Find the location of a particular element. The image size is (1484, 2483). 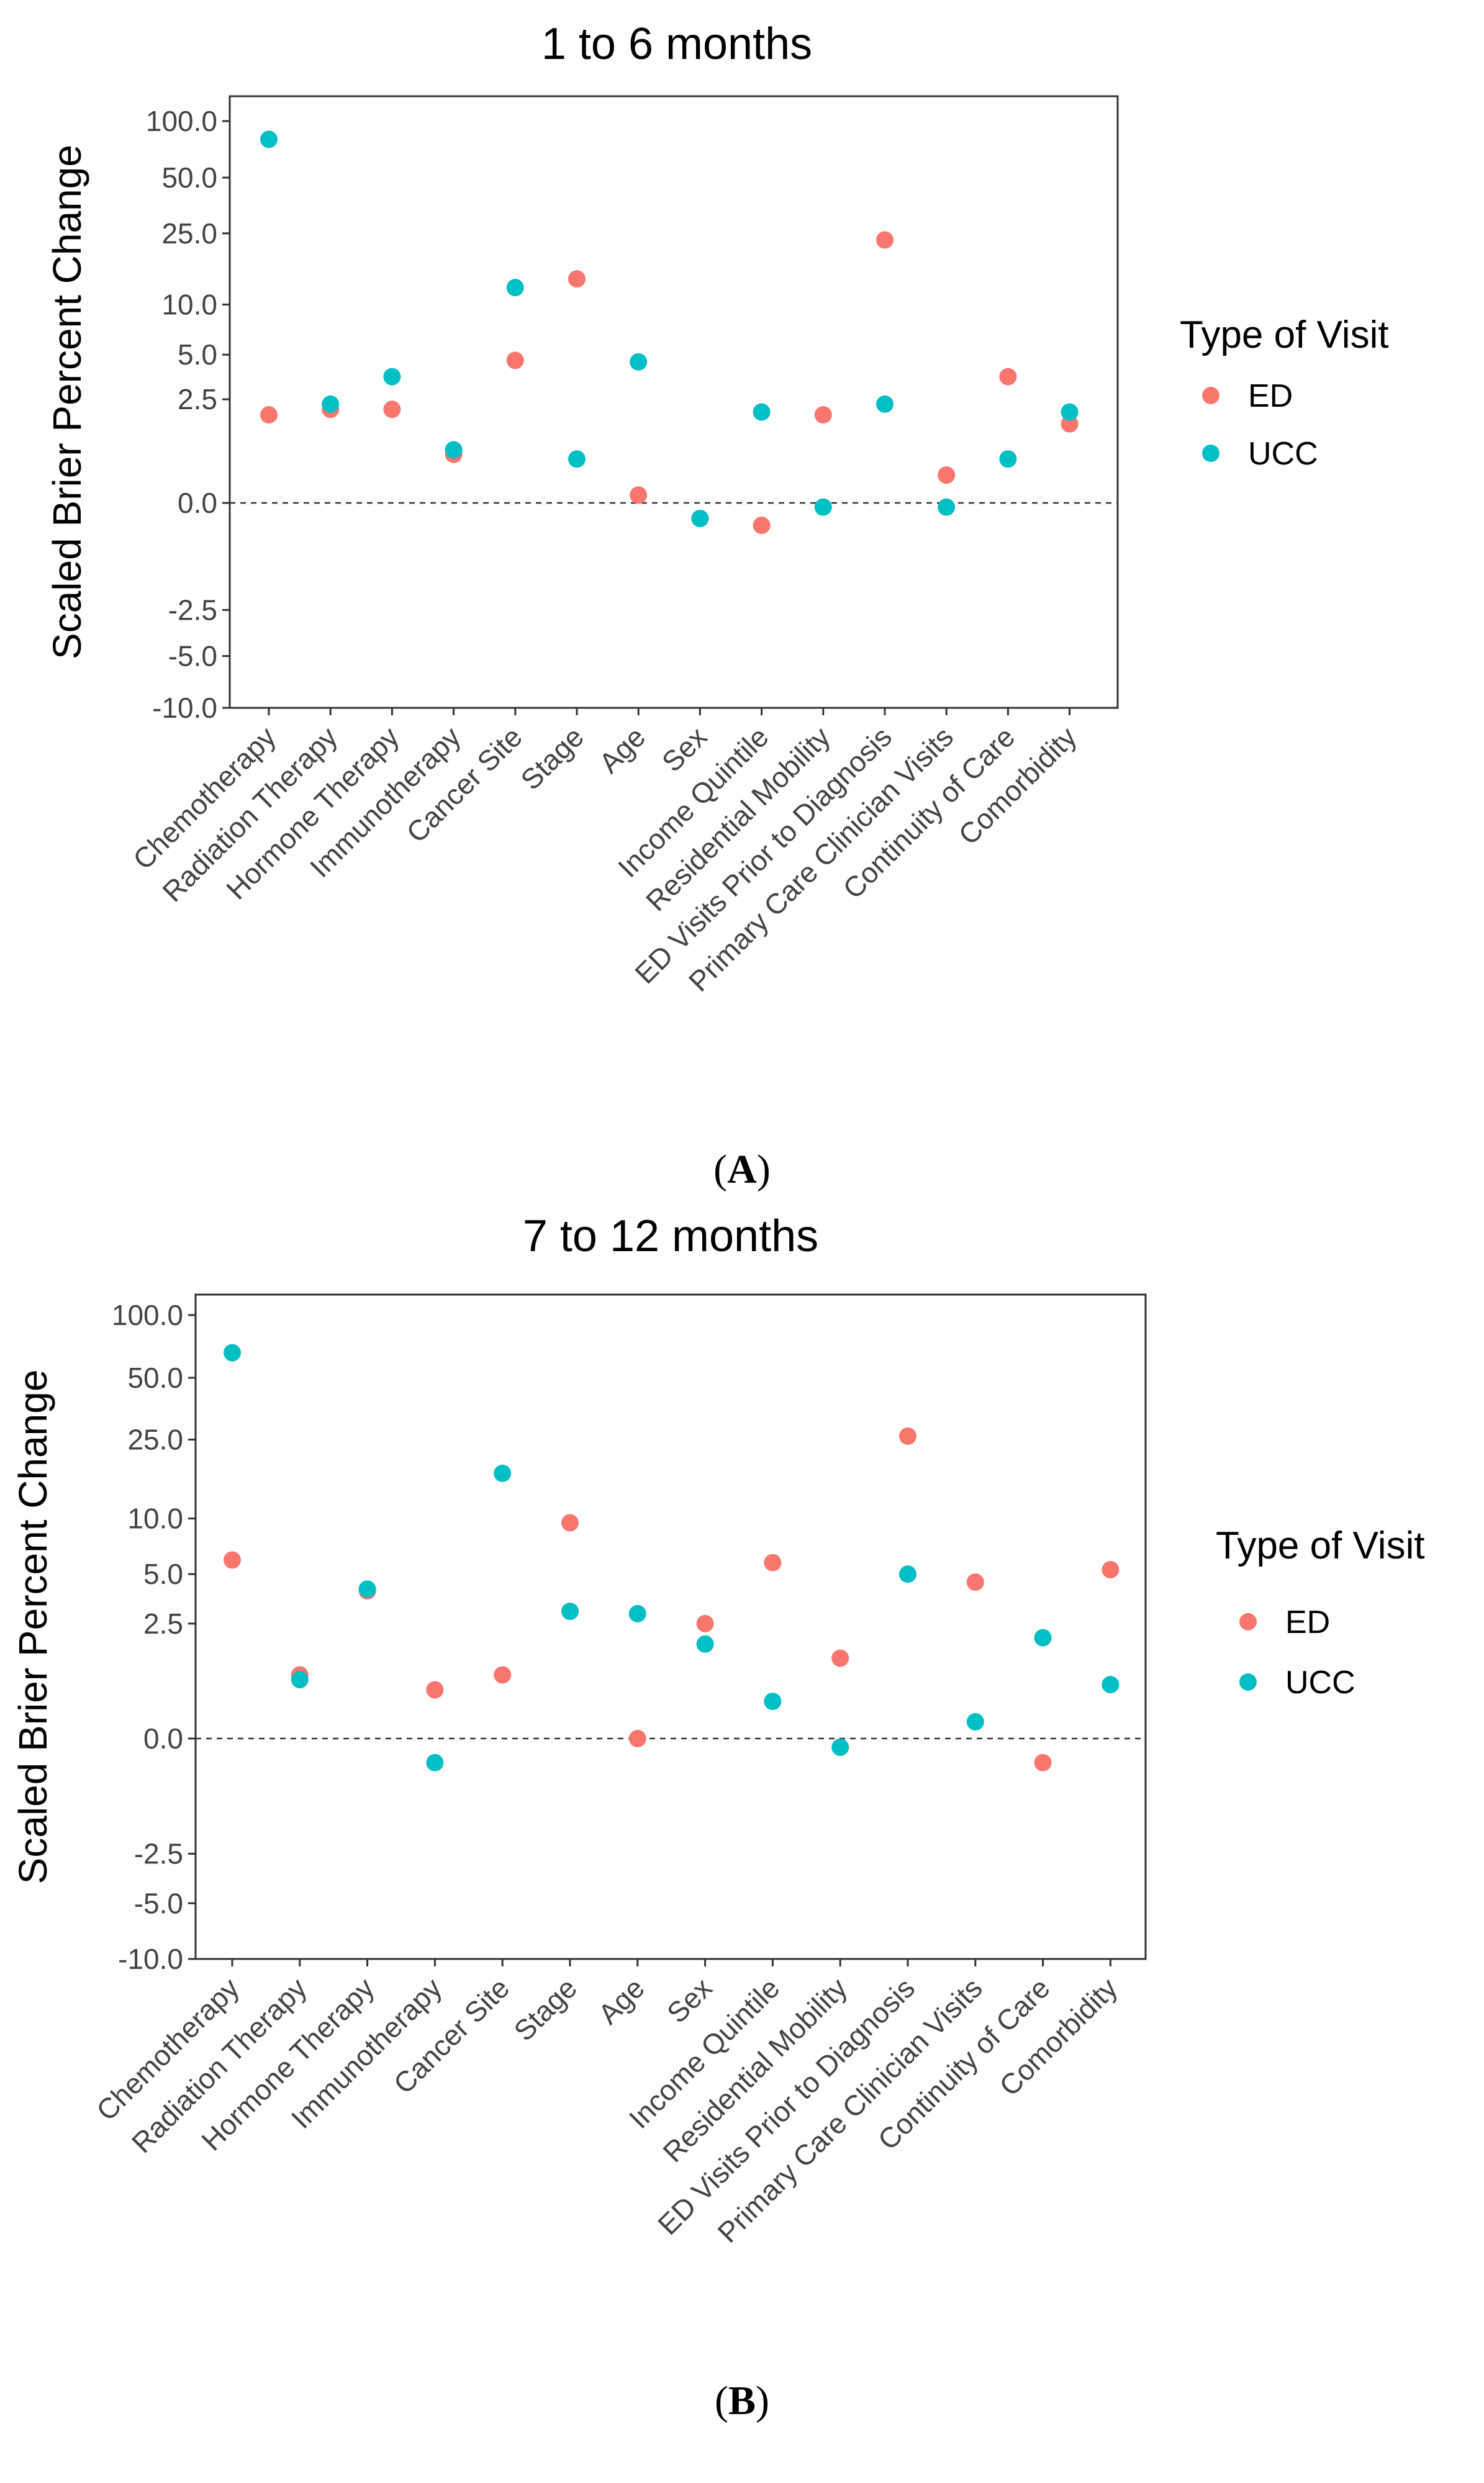

chart-title: 1 to 6 months is located at coordinates (677, 44).